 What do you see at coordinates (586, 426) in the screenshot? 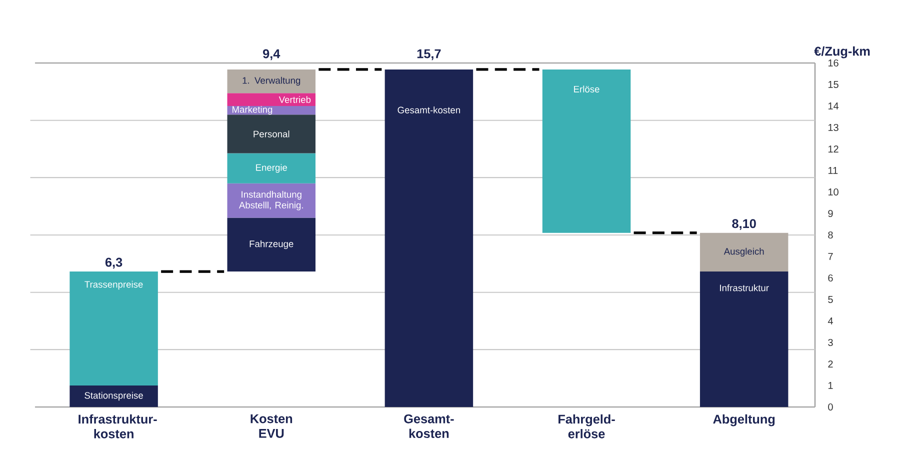
I see `x-tick-label: Fahrgeld-erlöse` at bounding box center [586, 426].